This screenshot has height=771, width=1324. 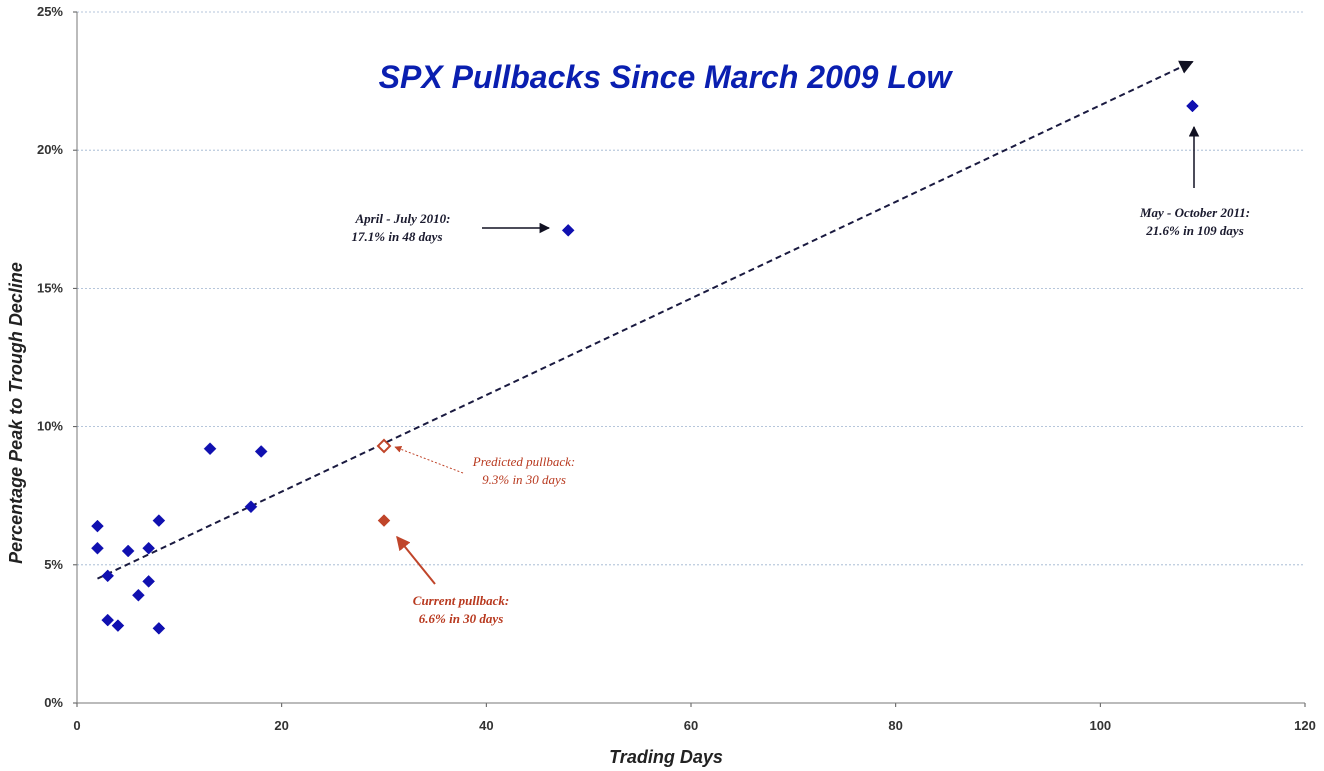 What do you see at coordinates (1194, 230) in the screenshot?
I see `annotation-line: 21.6% in 109 days` at bounding box center [1194, 230].